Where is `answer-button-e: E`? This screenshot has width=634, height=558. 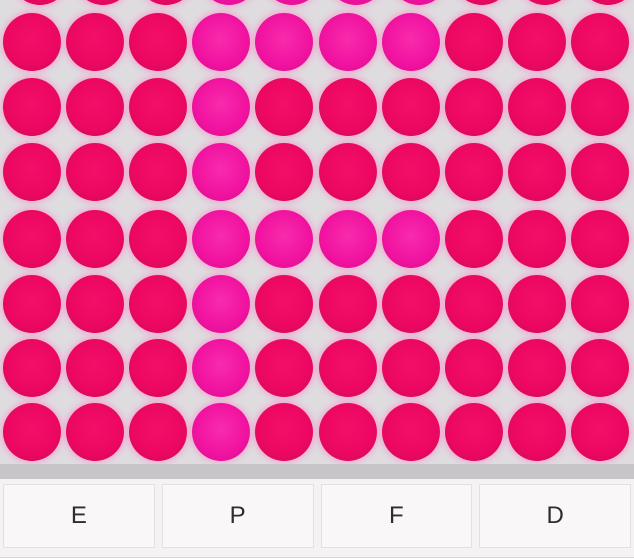
answer-button-e: E is located at coordinates (79, 516).